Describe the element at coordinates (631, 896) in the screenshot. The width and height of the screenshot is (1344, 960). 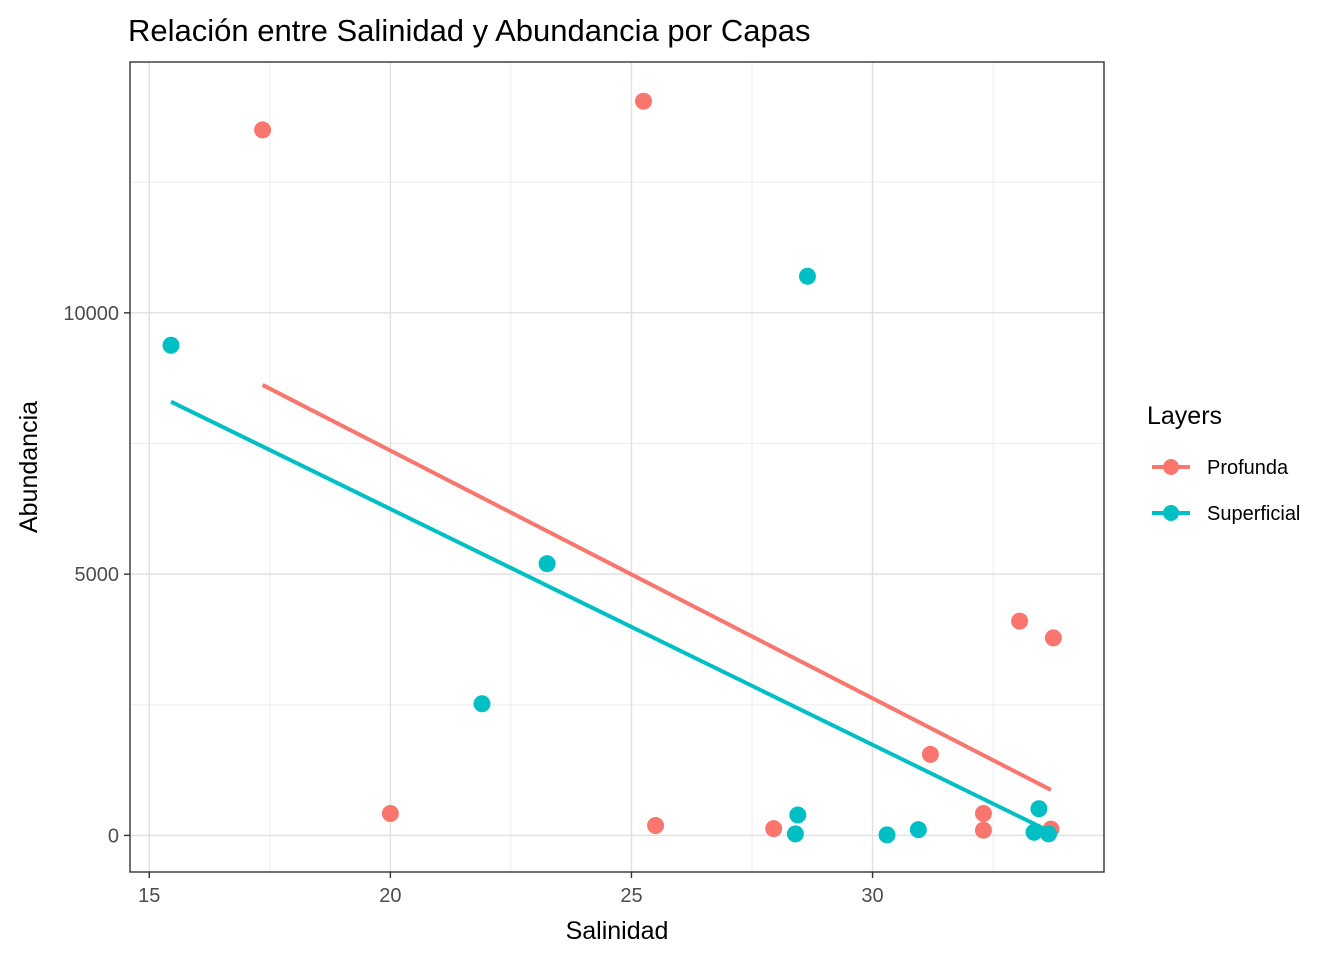
I see `x-tick-label: 25` at that location.